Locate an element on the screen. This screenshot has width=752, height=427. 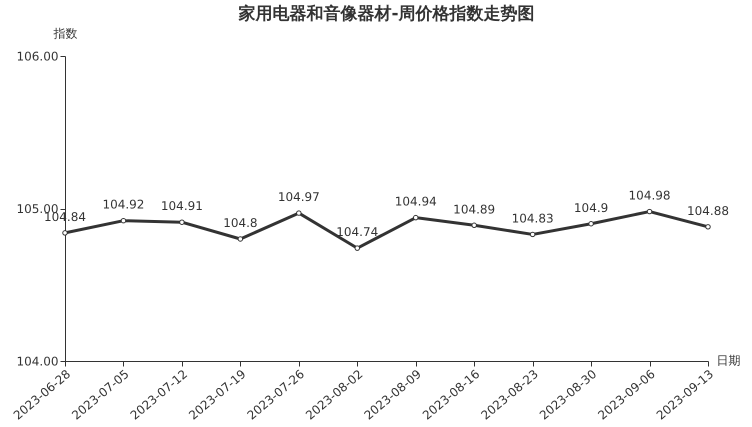
data-label: 104.9 is located at coordinates (591, 207).